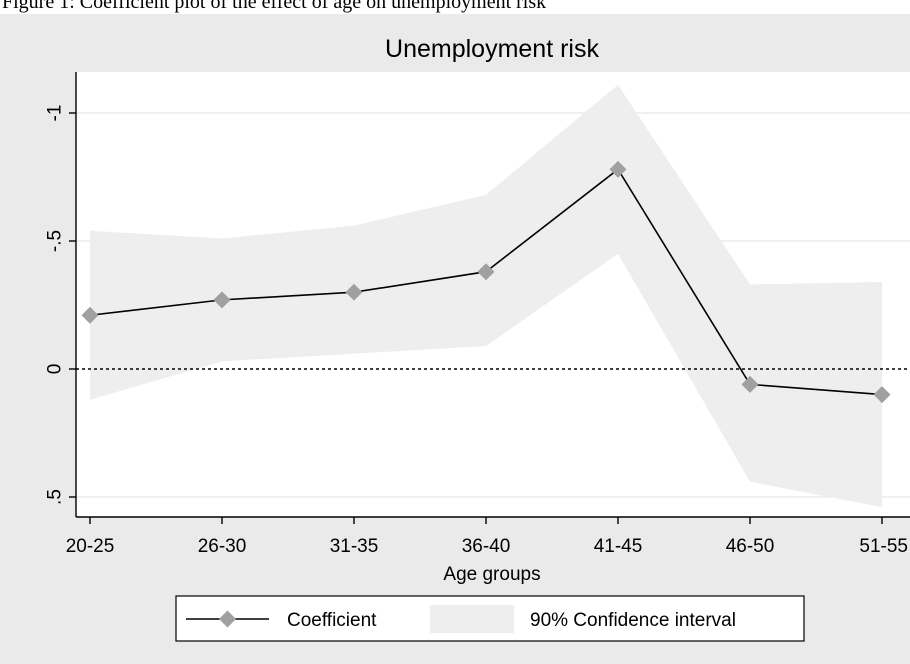  Describe the element at coordinates (354, 546) in the screenshot. I see `x-tick-label: 31-35` at that location.